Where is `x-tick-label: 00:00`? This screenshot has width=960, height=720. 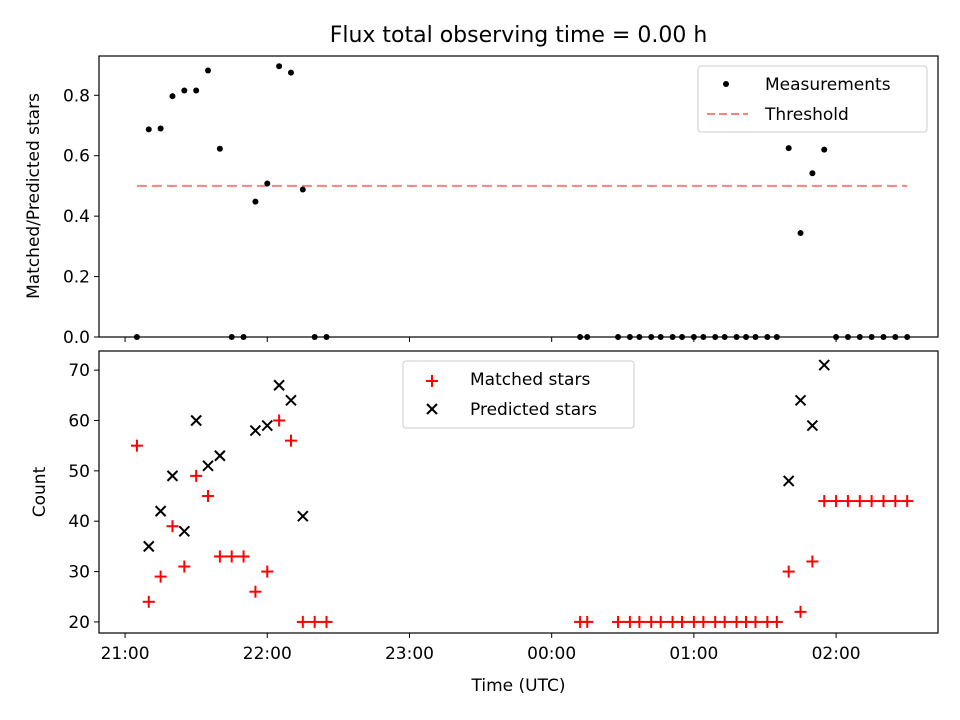
x-tick-label: 00:00 is located at coordinates (551, 654).